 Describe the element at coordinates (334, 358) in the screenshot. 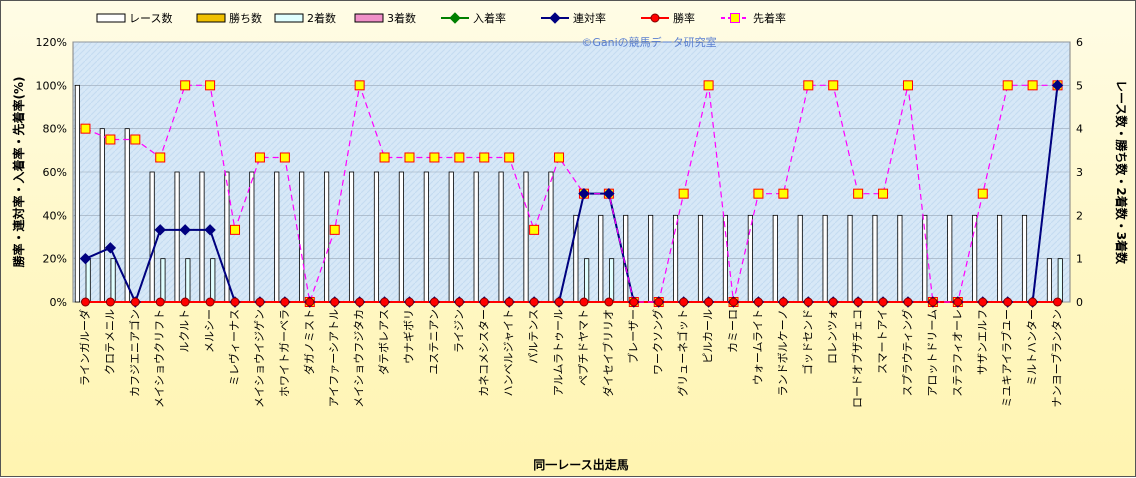

I see `x-category-label: アイファーシアトル` at that location.